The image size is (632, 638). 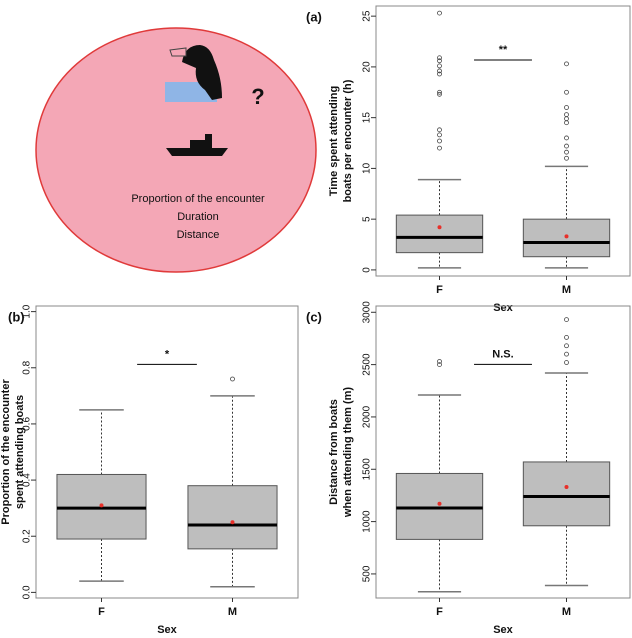 I want to click on y-tick-label: 1500, so click(x=367, y=469).